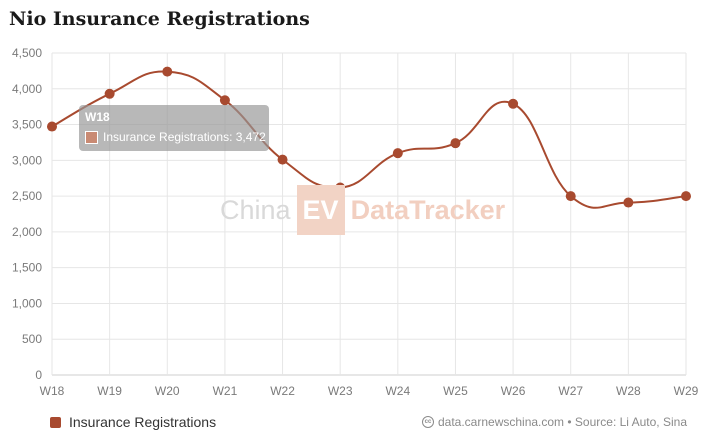  I want to click on legend-label: Insurance Registrations, so click(143, 422).